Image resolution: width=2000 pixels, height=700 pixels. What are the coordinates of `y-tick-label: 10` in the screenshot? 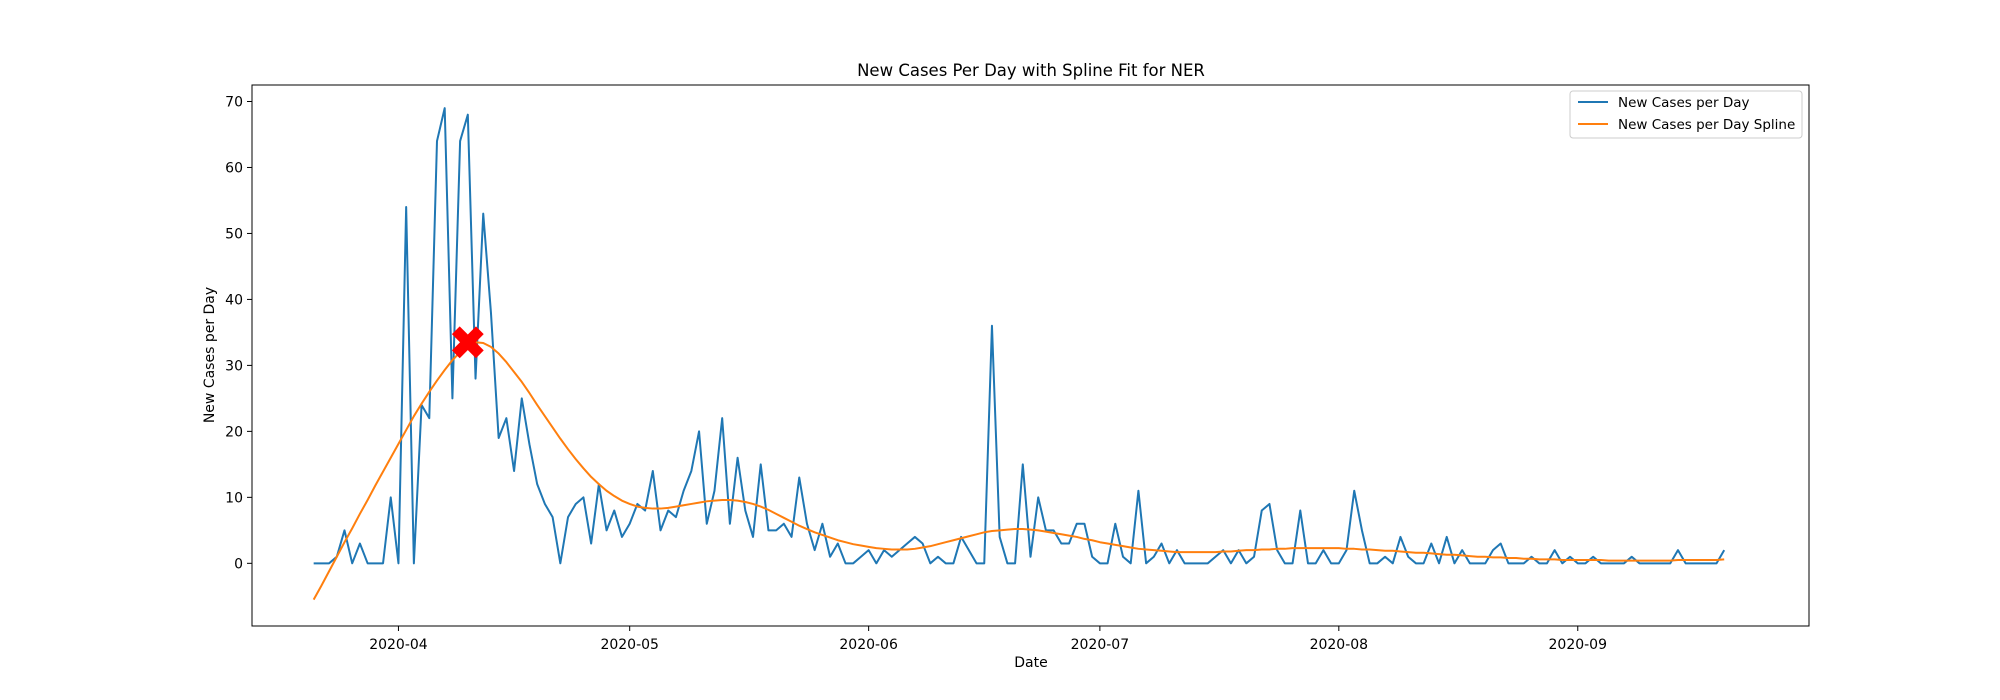 It's located at (234, 498).